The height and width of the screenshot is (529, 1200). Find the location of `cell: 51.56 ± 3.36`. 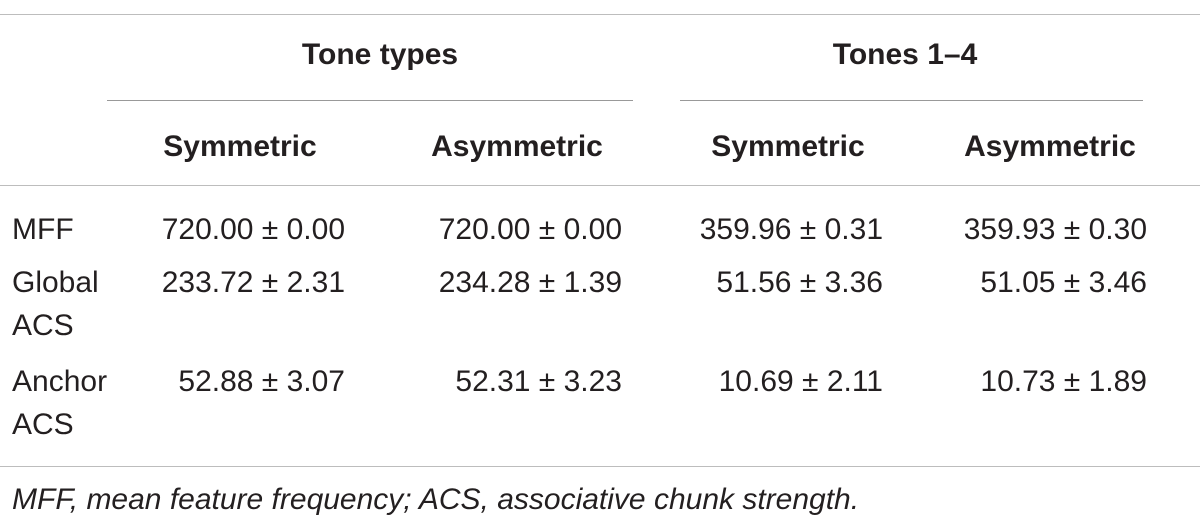

cell: 51.56 ± 3.36 is located at coordinates (799, 282).